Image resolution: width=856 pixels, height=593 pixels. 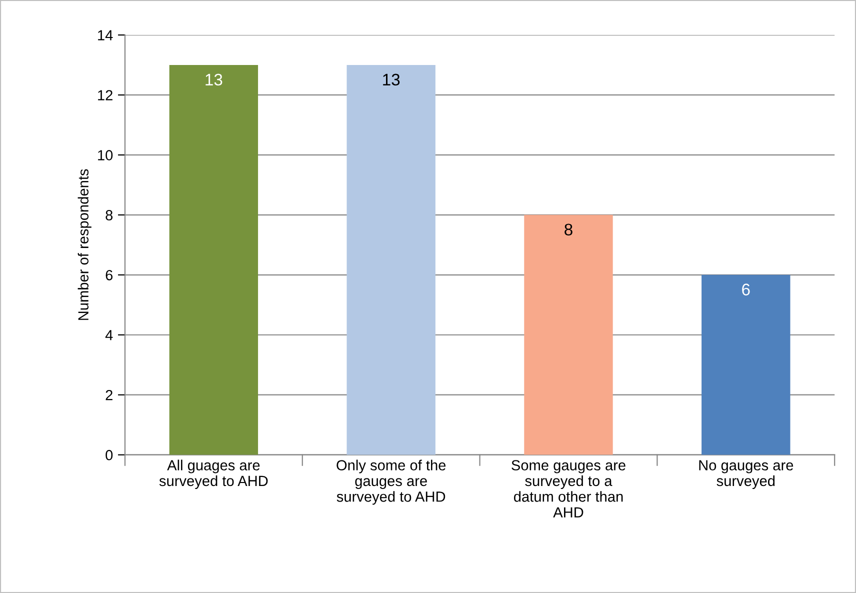 I want to click on y-tick-label: 8, so click(x=109, y=215).